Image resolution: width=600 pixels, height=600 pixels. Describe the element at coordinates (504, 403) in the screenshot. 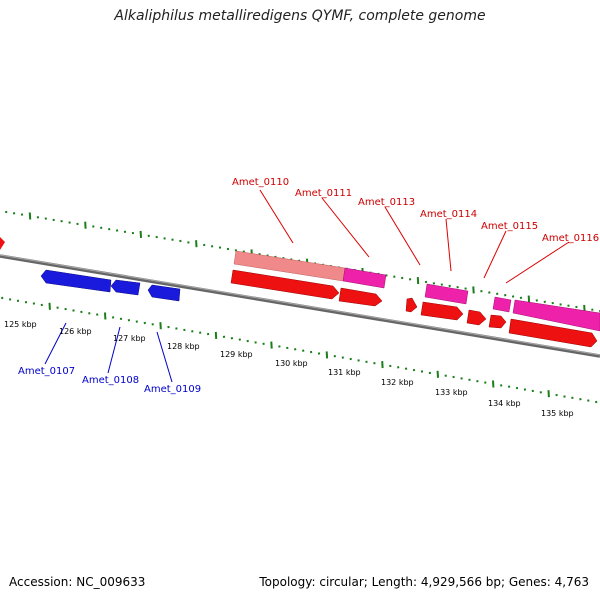

I see `scale-label: 134 kbp` at that location.